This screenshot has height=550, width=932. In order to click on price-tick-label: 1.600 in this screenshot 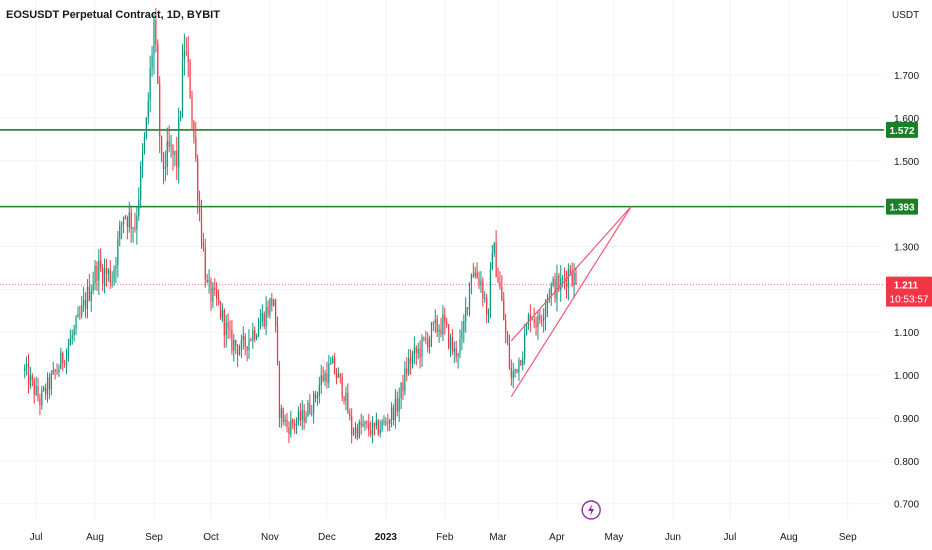, I will do `click(906, 119)`.